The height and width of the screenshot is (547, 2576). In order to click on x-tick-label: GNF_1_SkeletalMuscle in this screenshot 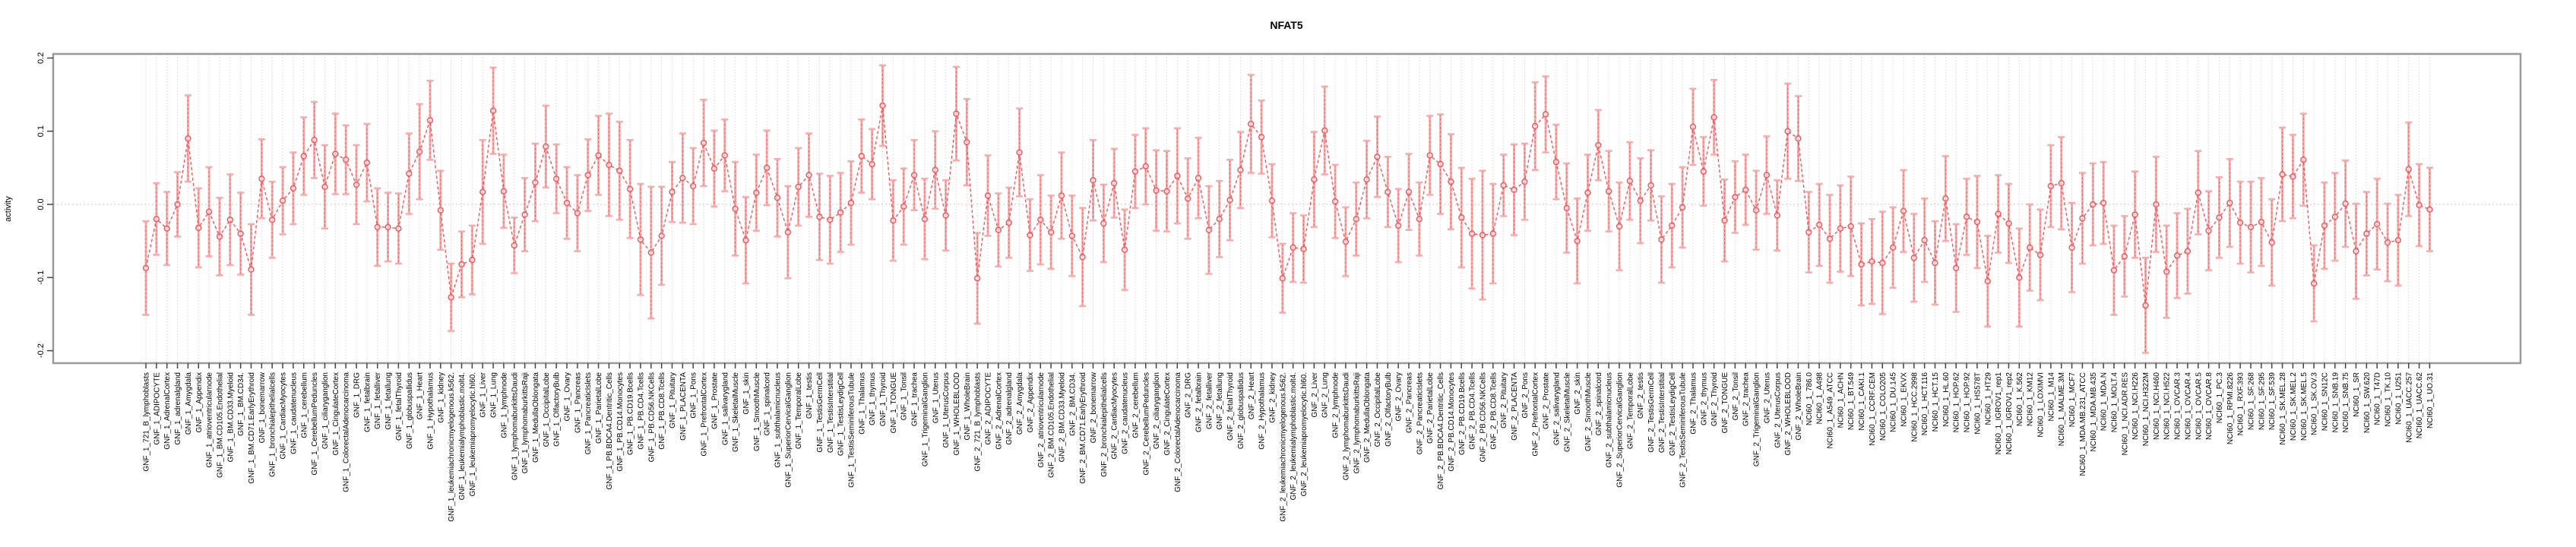, I will do `click(736, 412)`.